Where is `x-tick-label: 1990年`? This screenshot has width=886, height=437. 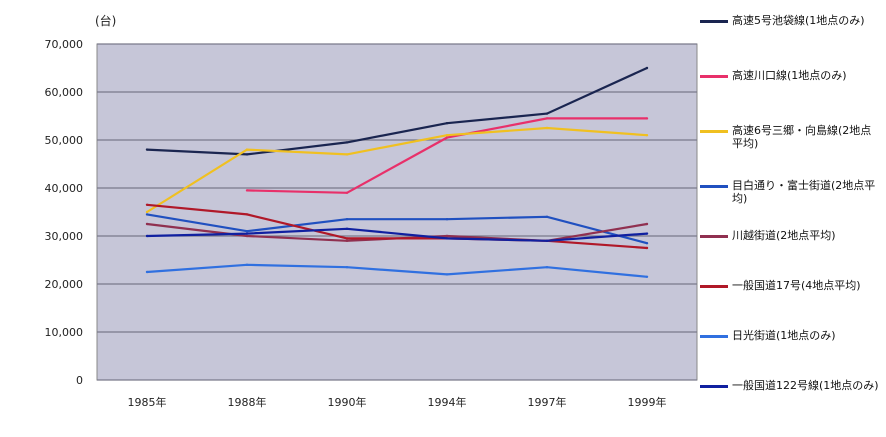 x-tick-label: 1990年 is located at coordinates (347, 402).